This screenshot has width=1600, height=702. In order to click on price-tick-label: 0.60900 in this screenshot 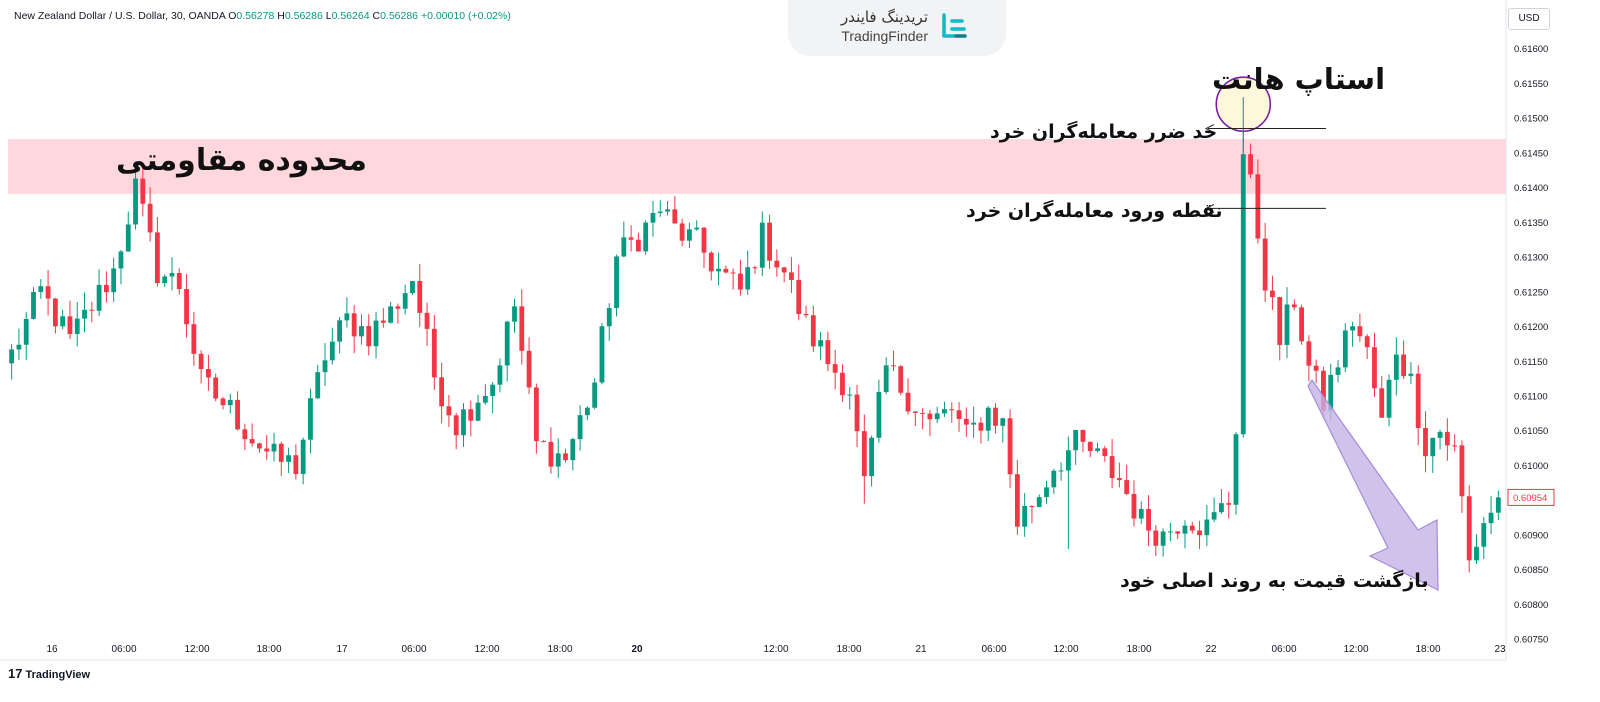, I will do `click(1531, 535)`.